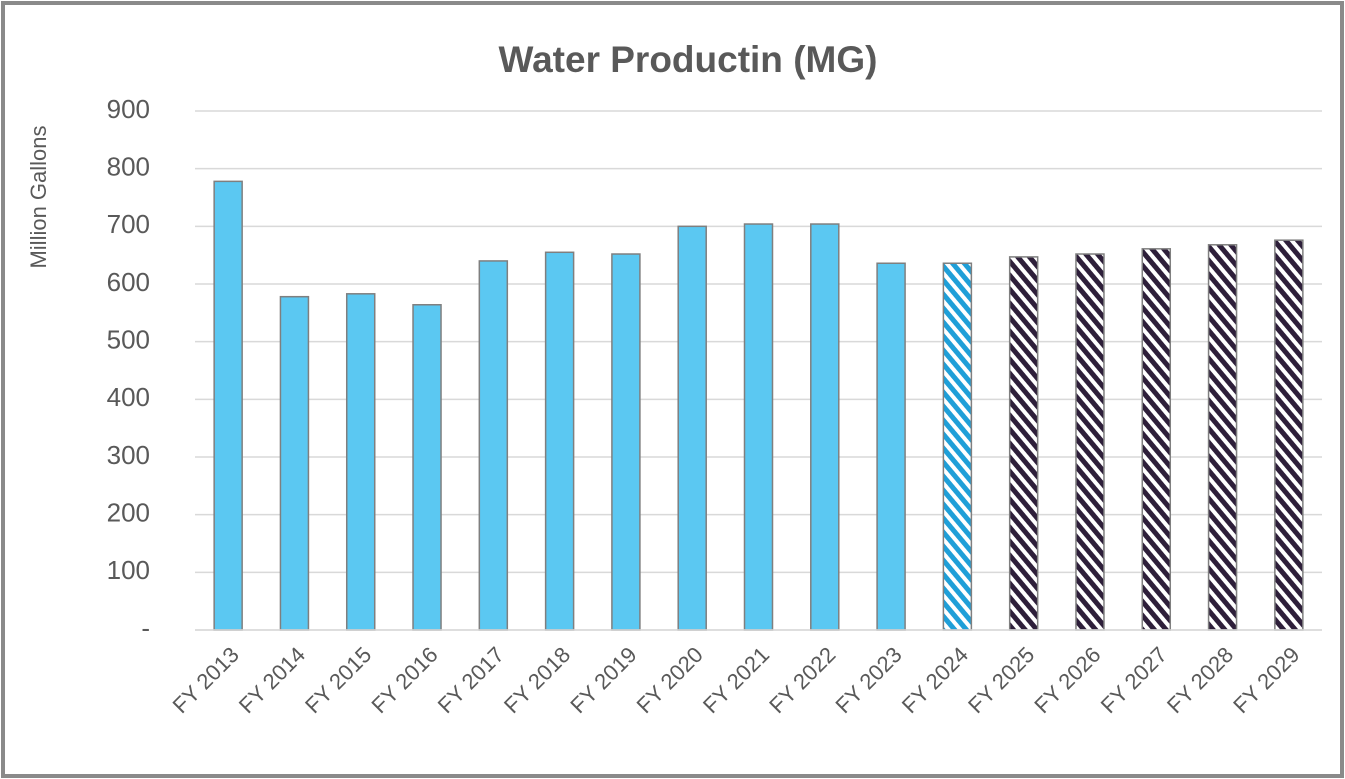 The width and height of the screenshot is (1345, 779). I want to click on y-axis-label: Million Gallons, so click(38, 196).